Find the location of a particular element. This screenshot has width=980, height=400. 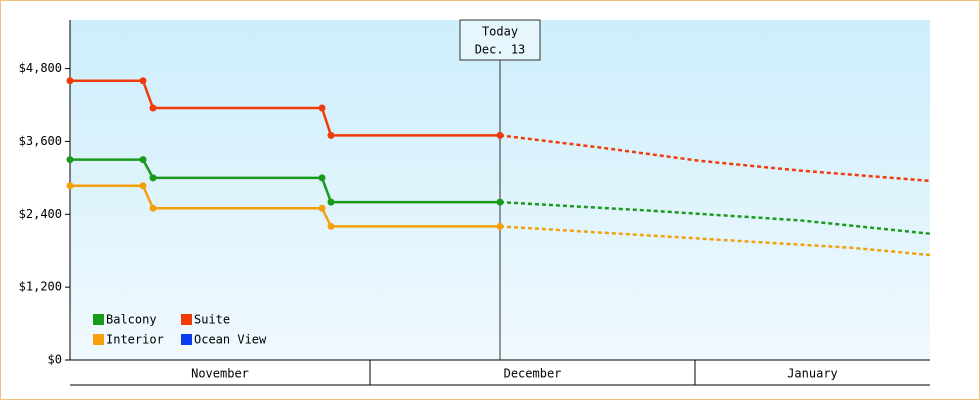

legend-label: Balcony is located at coordinates (131, 320).